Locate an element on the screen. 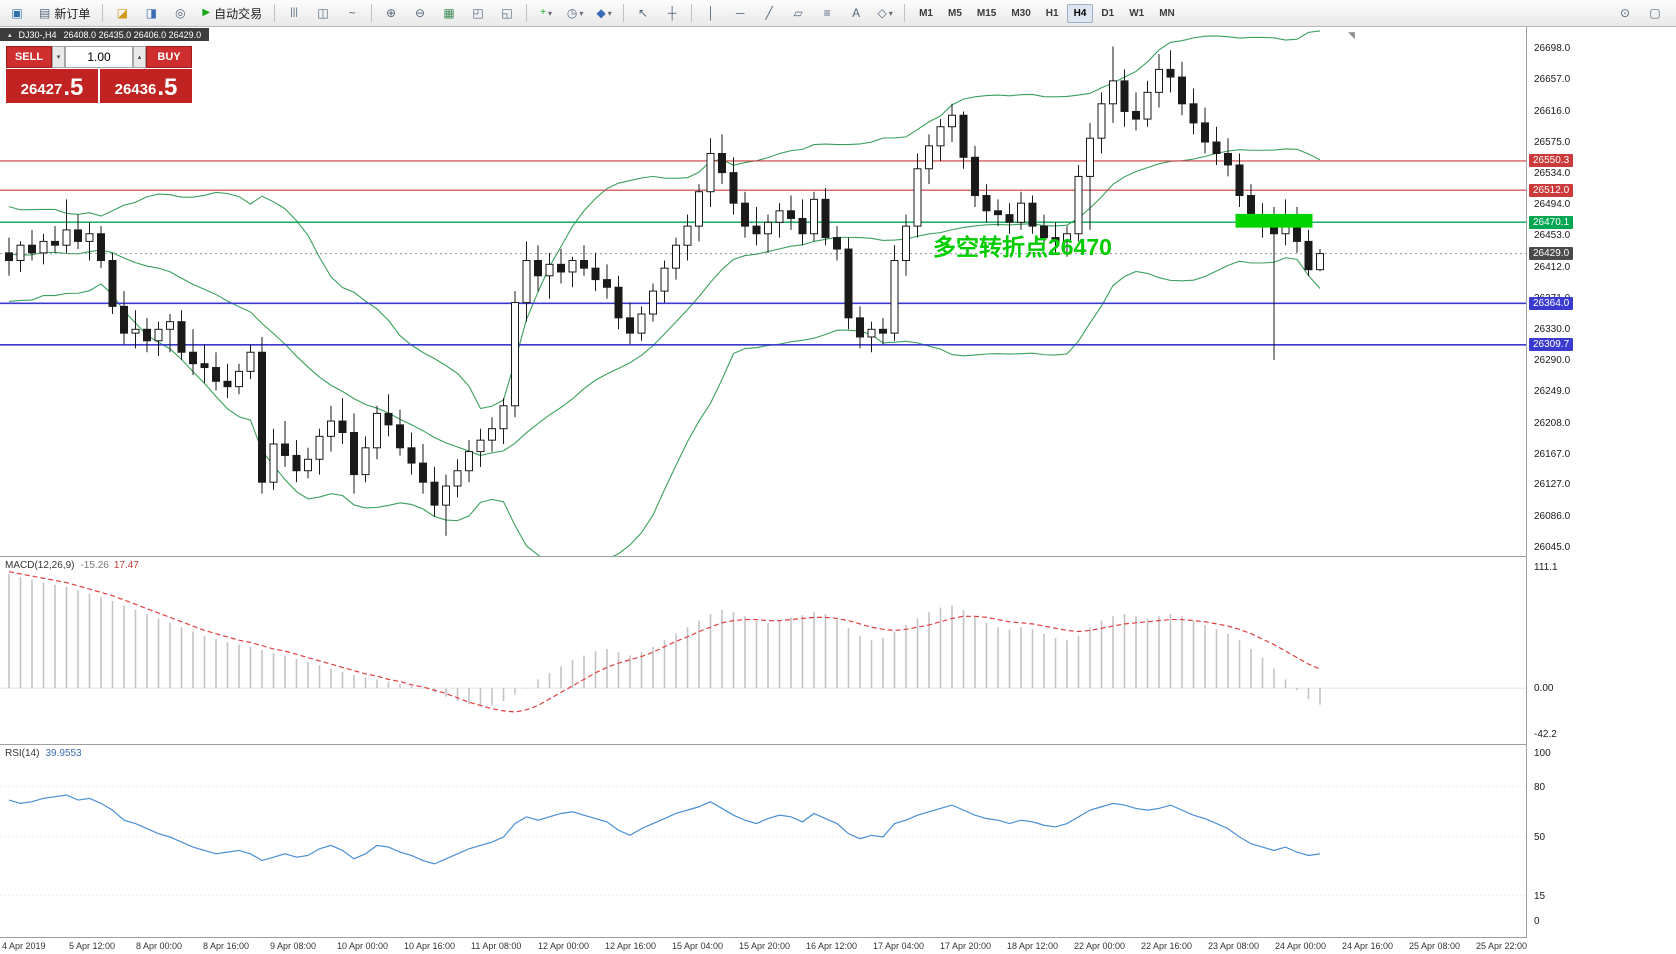 This screenshot has width=1676, height=954. timeframe-button-m30: M30 is located at coordinates (1021, 13).